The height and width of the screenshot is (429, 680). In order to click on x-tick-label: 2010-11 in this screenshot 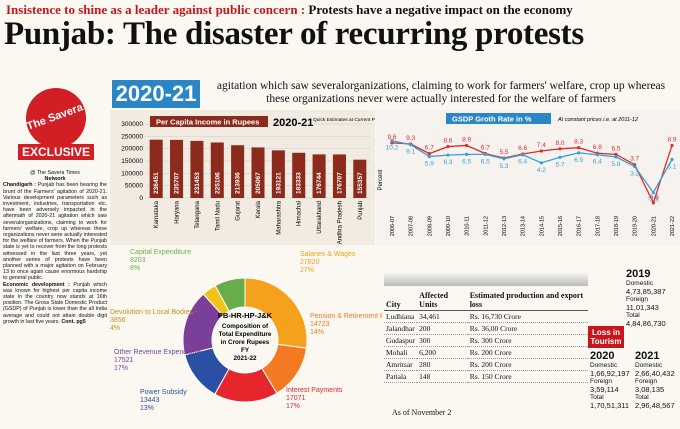, I will do `click(468, 226)`.